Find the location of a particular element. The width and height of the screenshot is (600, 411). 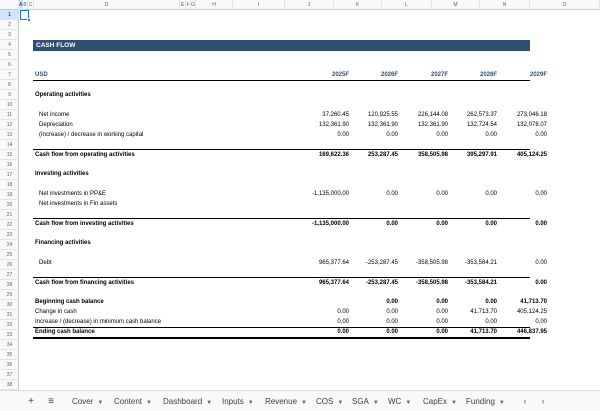

tab-sga: SGA ▼ is located at coordinates (365, 401).